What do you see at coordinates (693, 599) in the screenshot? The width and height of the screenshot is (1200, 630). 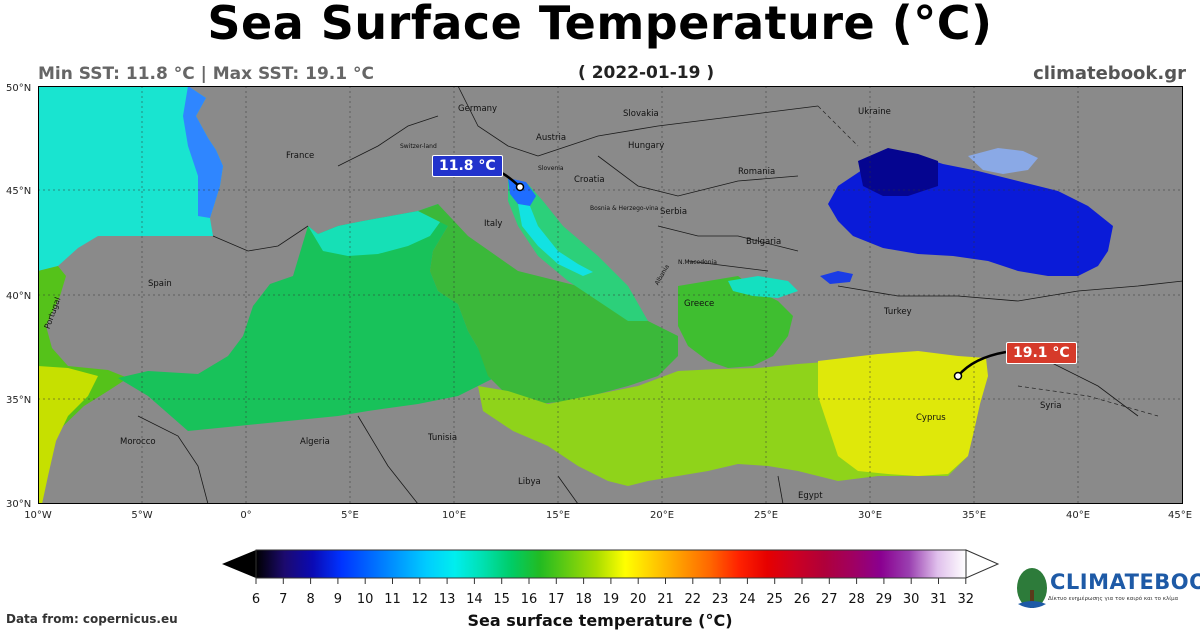 I see `colorbar-tick: 22` at bounding box center [693, 599].